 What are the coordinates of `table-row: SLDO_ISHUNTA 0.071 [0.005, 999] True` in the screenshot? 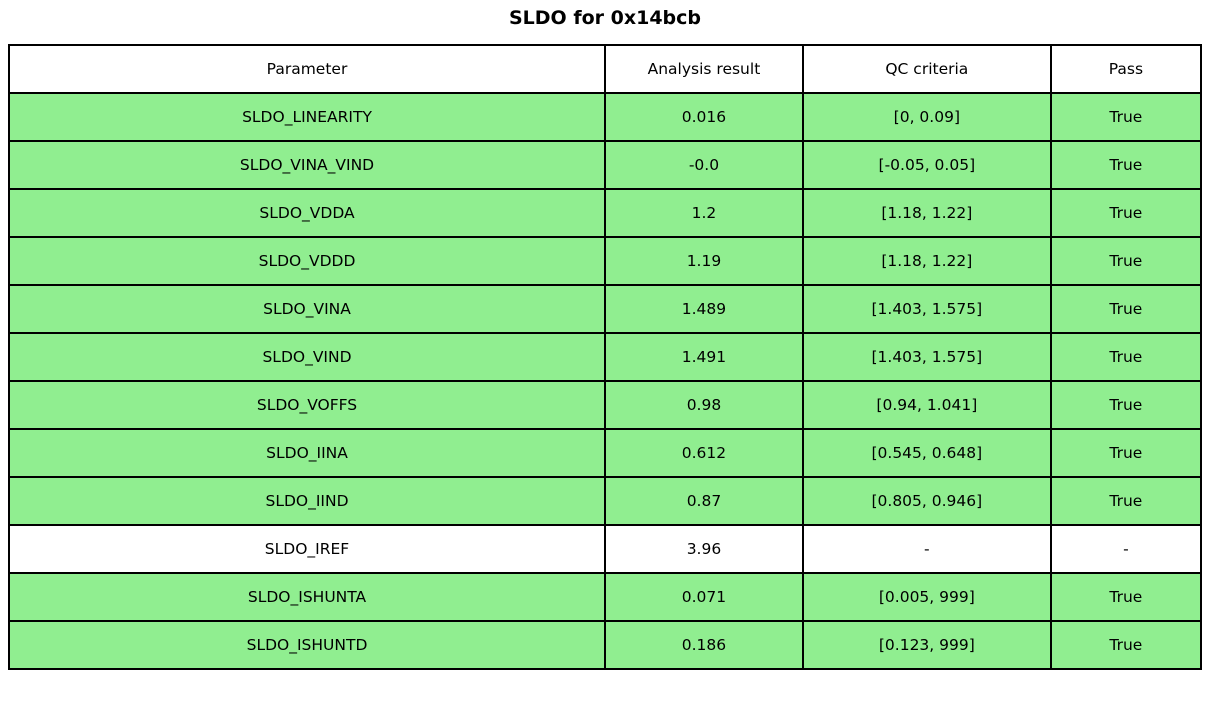 It's located at (605, 597).